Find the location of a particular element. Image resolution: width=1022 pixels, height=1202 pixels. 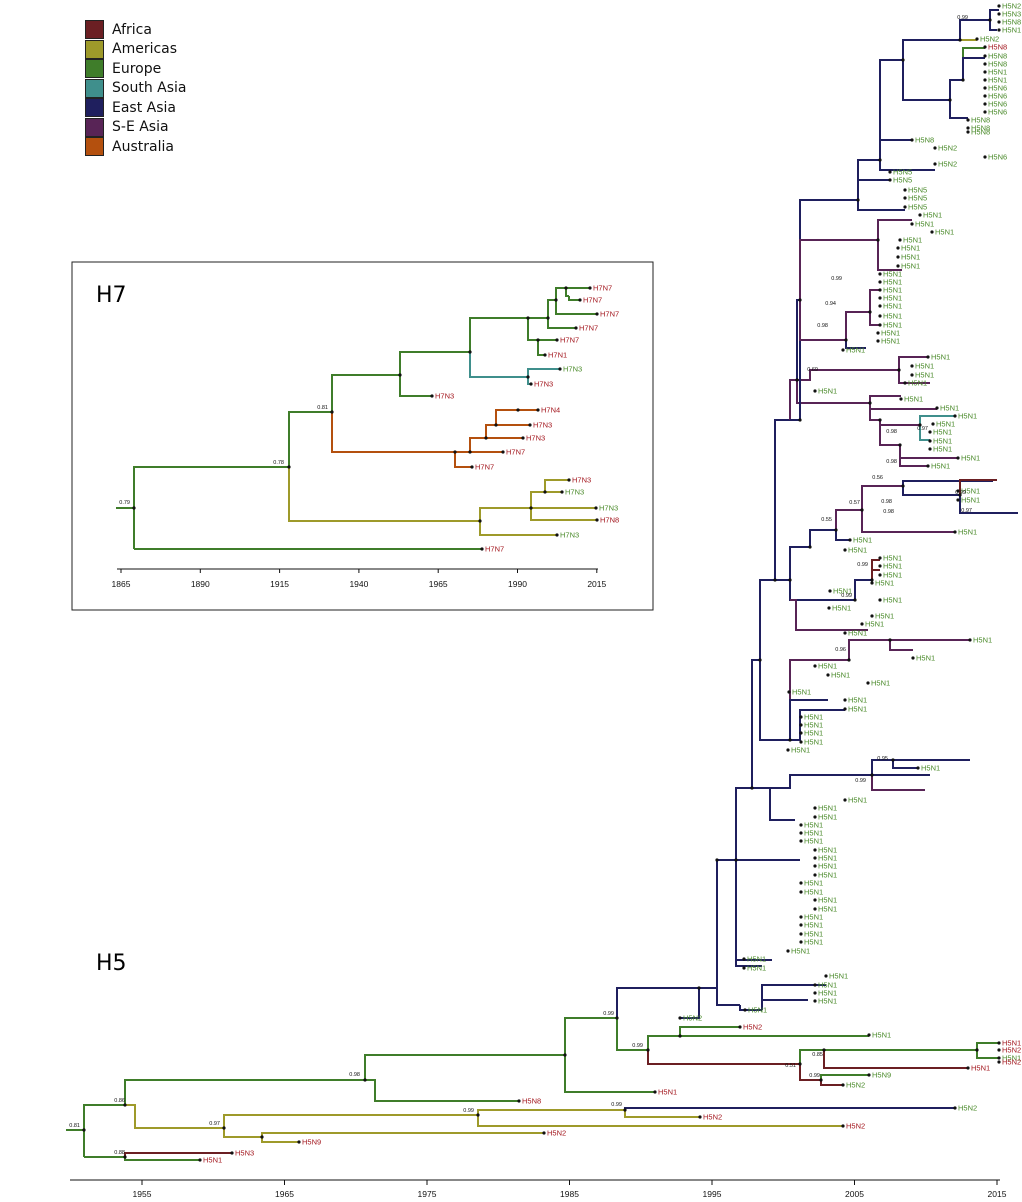

support-value: 0.86 is located at coordinates (119, 1101).